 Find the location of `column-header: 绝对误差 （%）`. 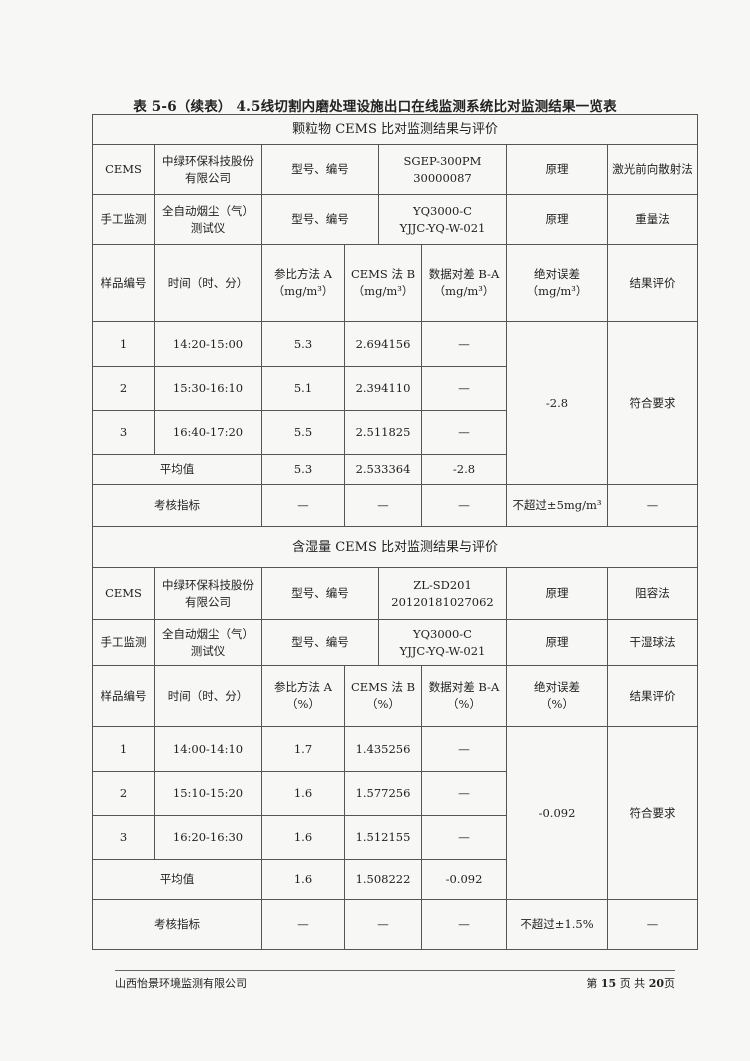

column-header: 绝对误差 （%） is located at coordinates (557, 696).